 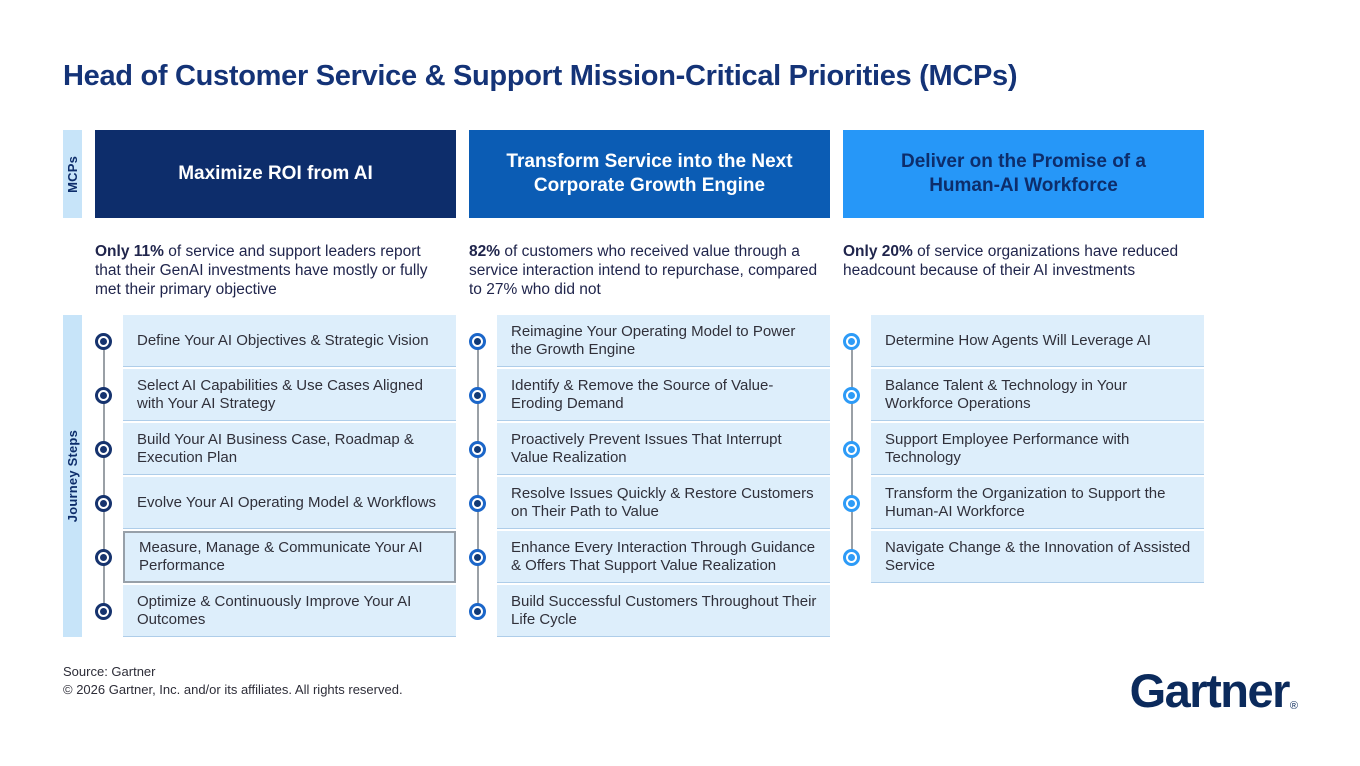 I want to click on stat-roi-figure: Only 11%, so click(x=129, y=251).